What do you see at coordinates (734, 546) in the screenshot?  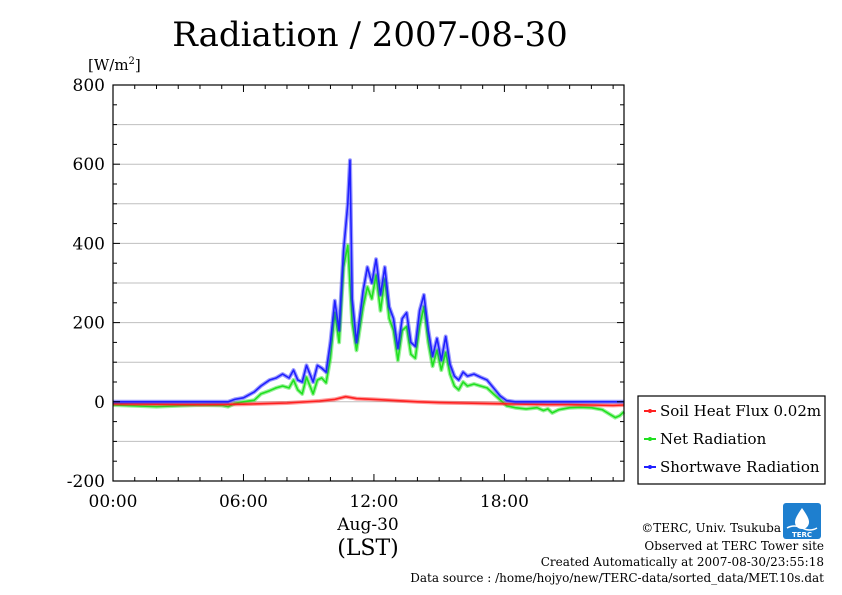 I see `credit-site: Observed at TERC Tower site` at bounding box center [734, 546].